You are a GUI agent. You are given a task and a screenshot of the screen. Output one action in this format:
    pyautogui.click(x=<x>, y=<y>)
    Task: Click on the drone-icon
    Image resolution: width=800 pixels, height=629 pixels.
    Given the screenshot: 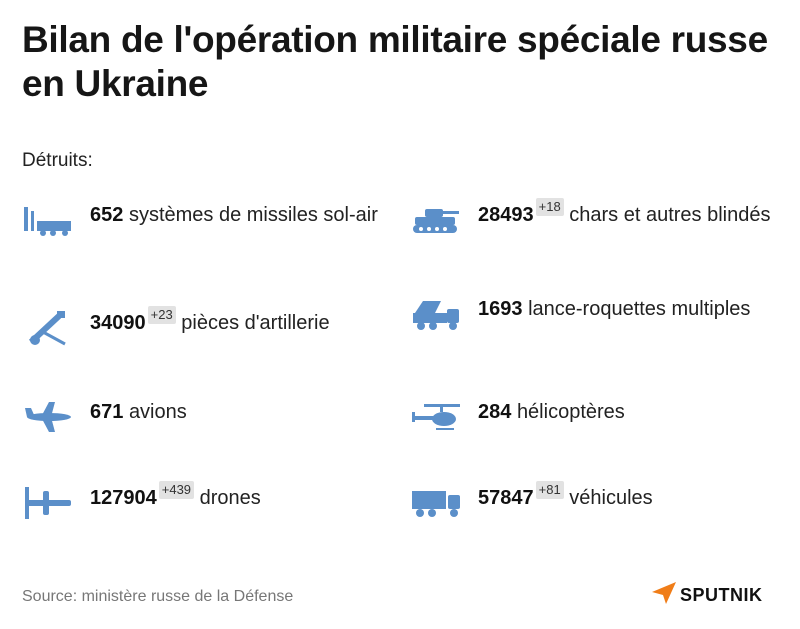 What is the action you would take?
    pyautogui.click(x=48, y=503)
    